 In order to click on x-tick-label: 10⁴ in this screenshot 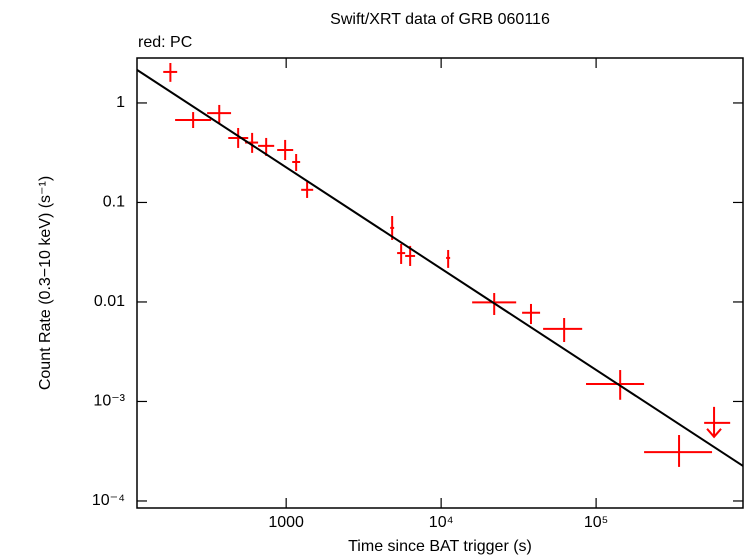, I will do `click(441, 522)`.